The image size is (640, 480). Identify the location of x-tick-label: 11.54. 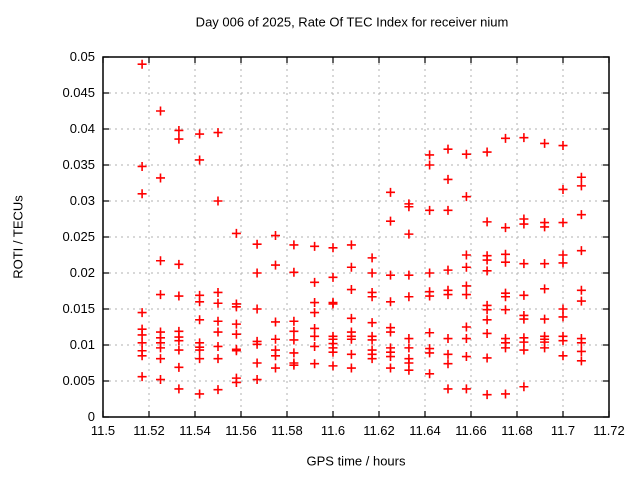
(195, 430).